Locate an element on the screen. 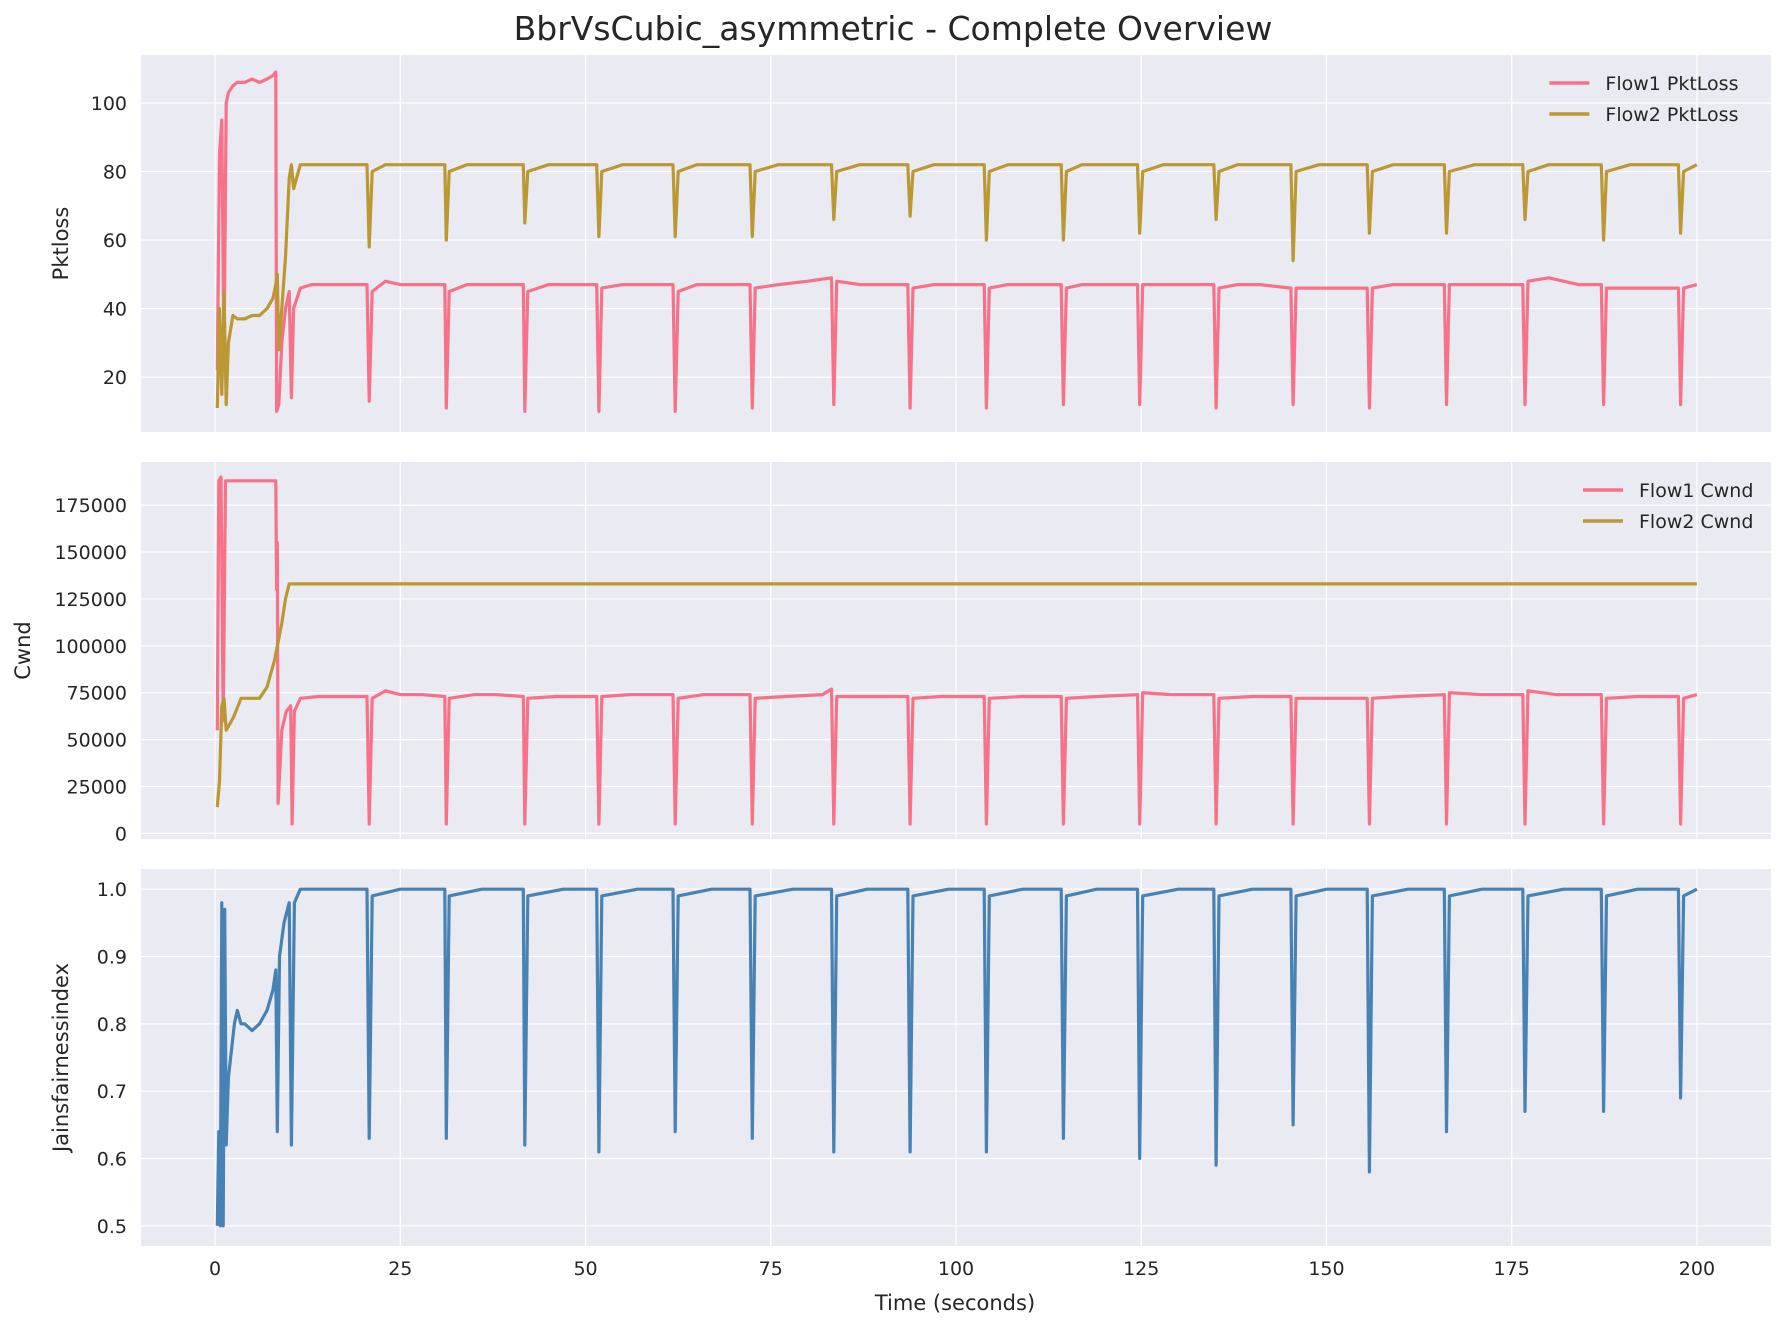 This screenshot has height=1329, width=1786. y-tick-label: 1.0 is located at coordinates (112, 890).